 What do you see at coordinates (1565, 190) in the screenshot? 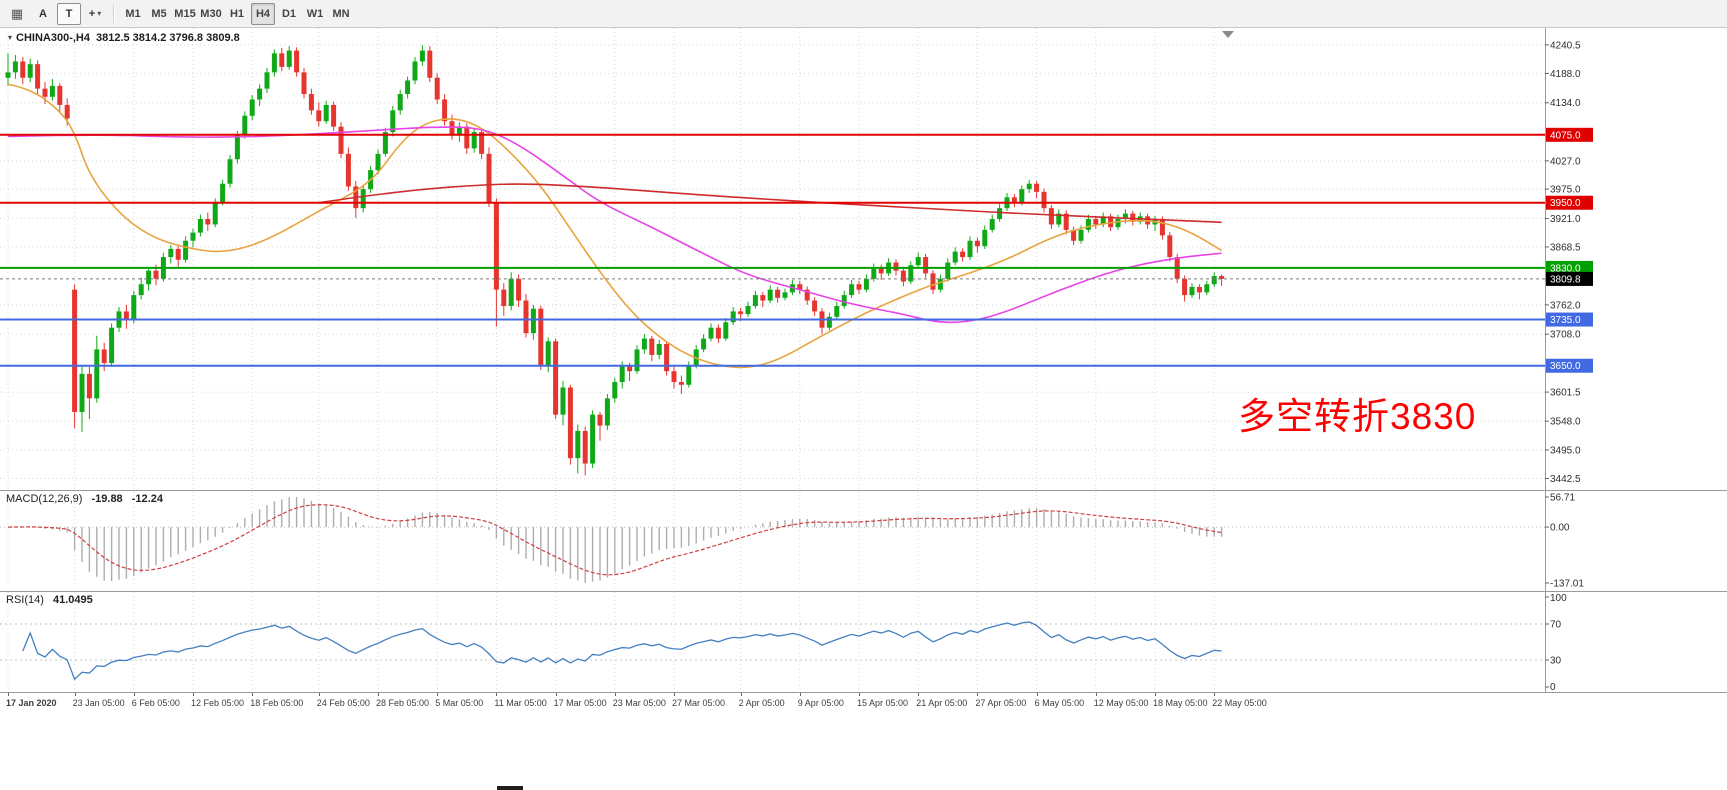
I see `price-tick-label: 3975.0` at bounding box center [1565, 190].